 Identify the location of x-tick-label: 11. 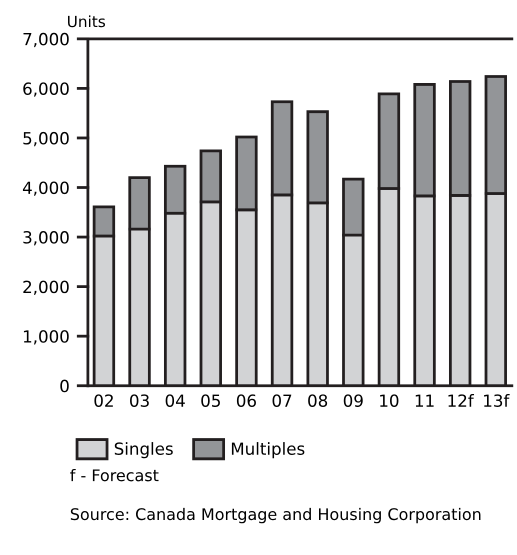
(425, 400).